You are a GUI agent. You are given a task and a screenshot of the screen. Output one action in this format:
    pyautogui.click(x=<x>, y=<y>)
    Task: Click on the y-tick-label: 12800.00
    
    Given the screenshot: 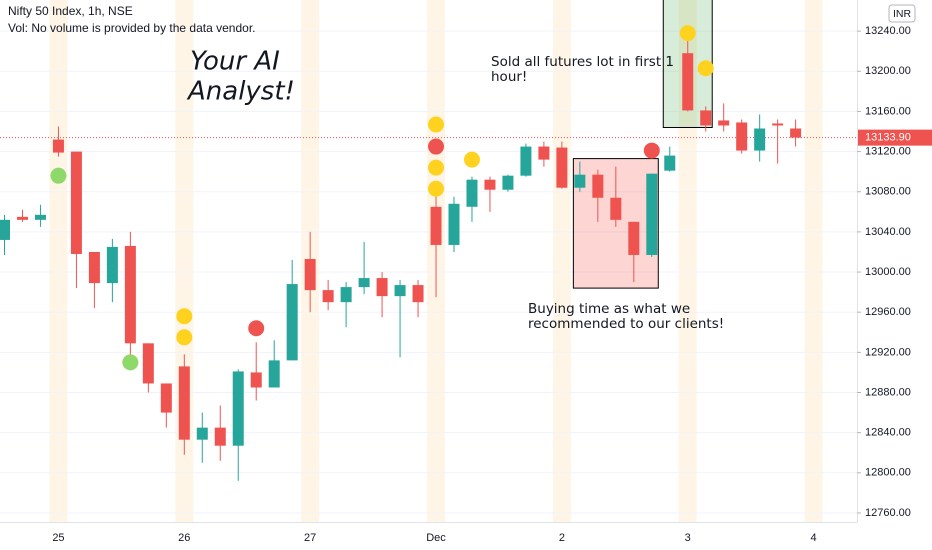 What is the action you would take?
    pyautogui.click(x=888, y=473)
    